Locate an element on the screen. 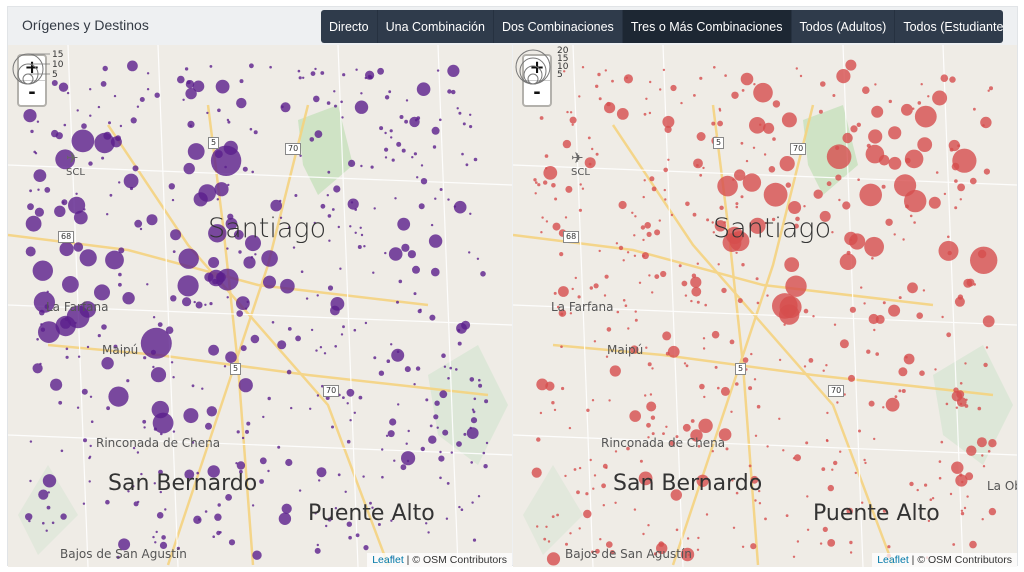  tab-todos-estudiante: Todos (Estudiante) is located at coordinates (953, 26).